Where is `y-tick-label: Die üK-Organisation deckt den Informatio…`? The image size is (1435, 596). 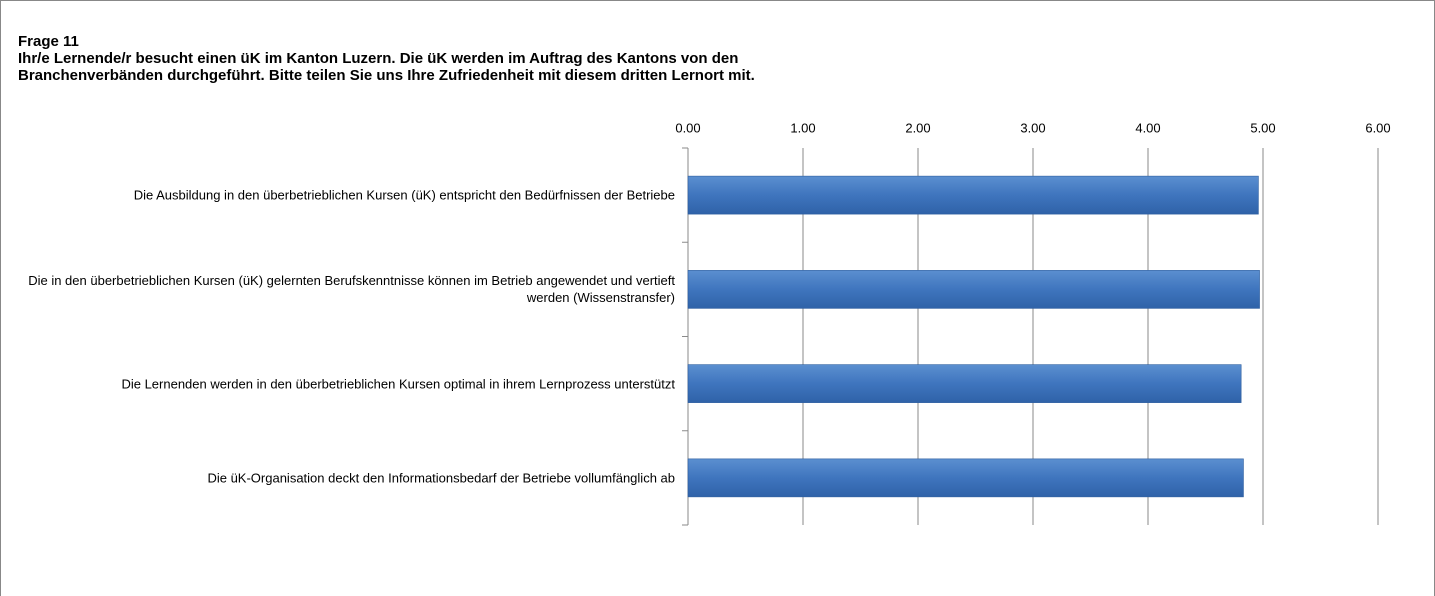 y-tick-label: Die üK-Organisation deckt den Informatio… is located at coordinates (441, 478).